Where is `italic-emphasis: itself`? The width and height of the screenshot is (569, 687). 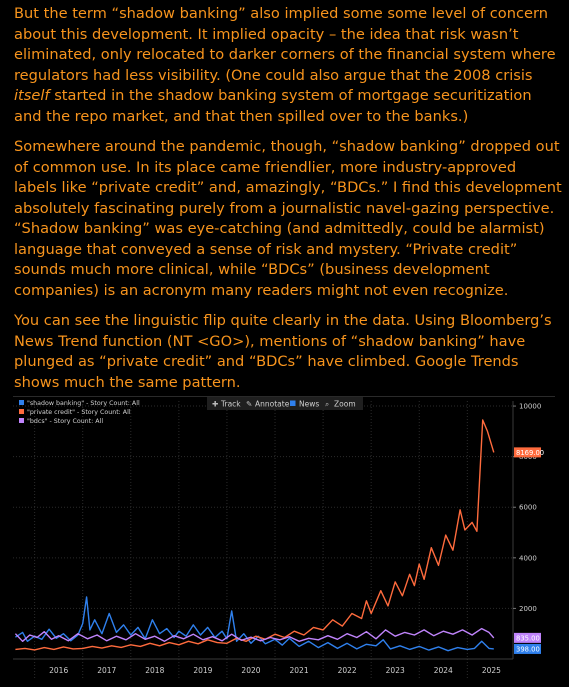
italic-emphasis: itself is located at coordinates (32, 95).